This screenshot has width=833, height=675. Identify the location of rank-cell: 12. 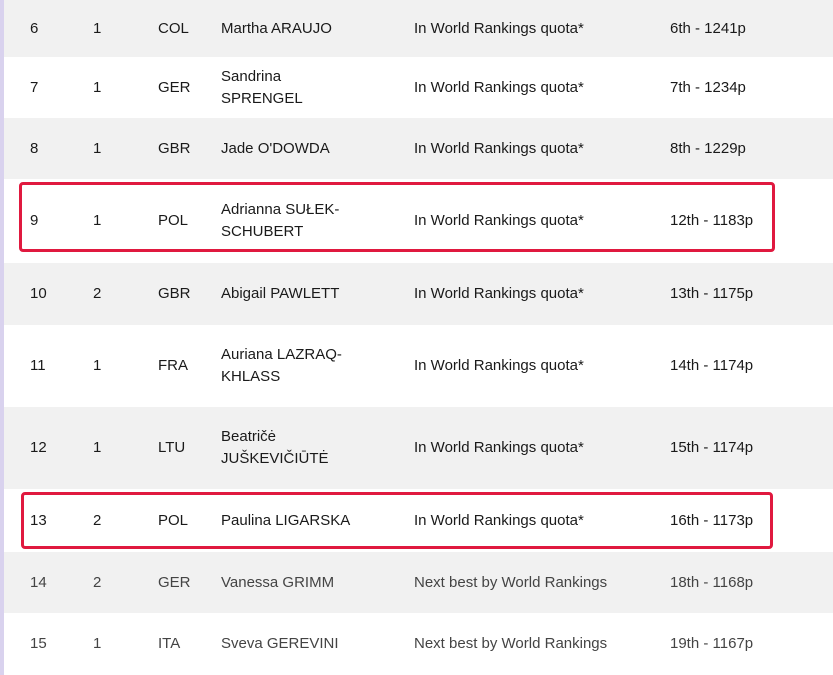
(38, 447).